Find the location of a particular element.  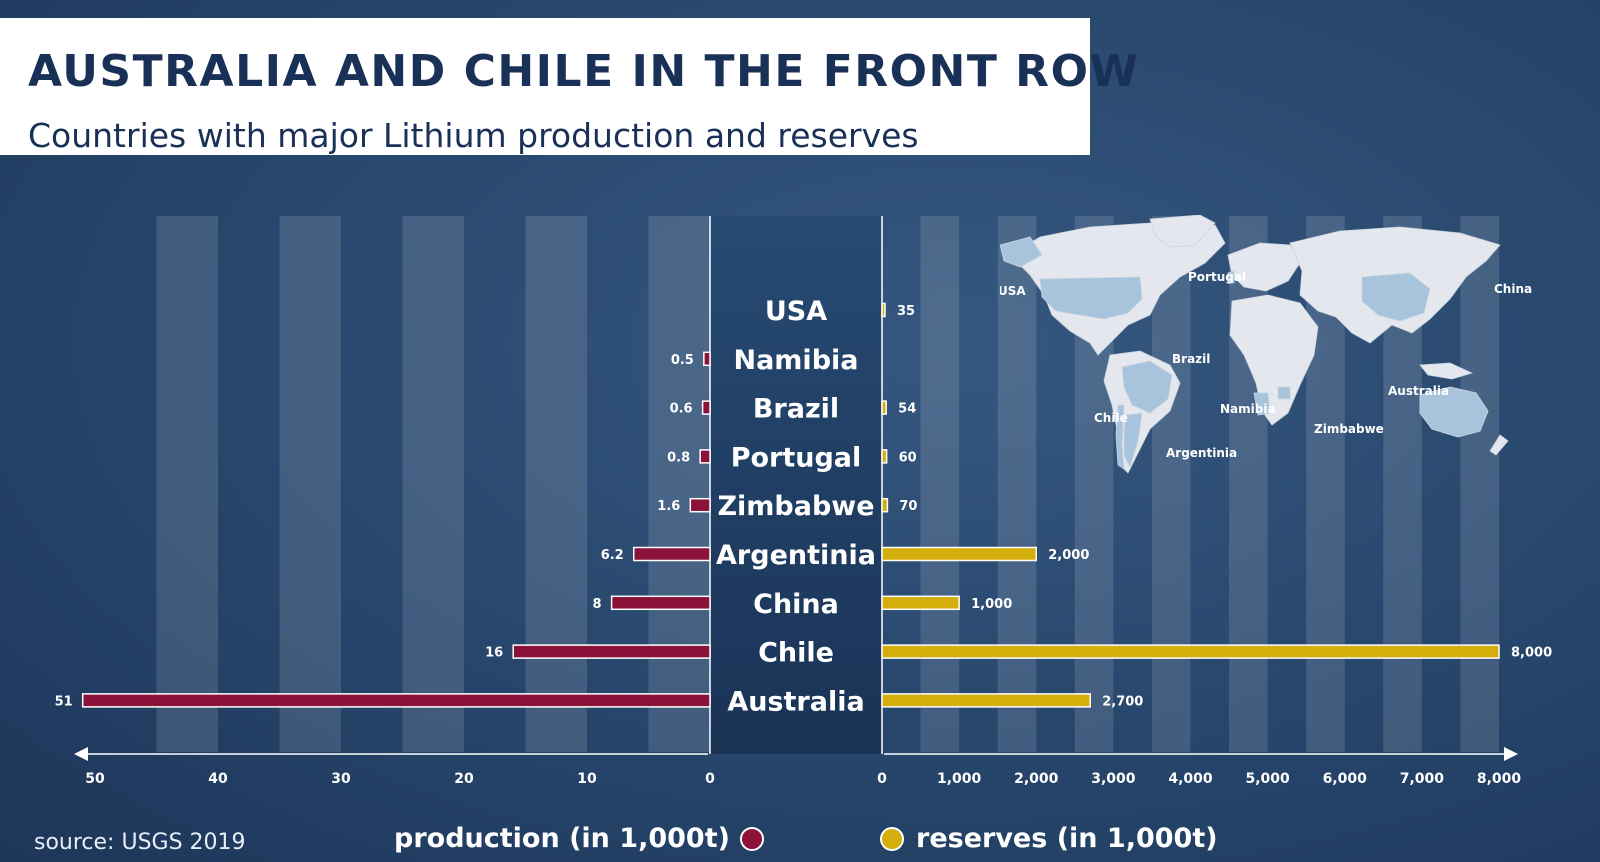

tick-label-left: 50 is located at coordinates (95, 779).